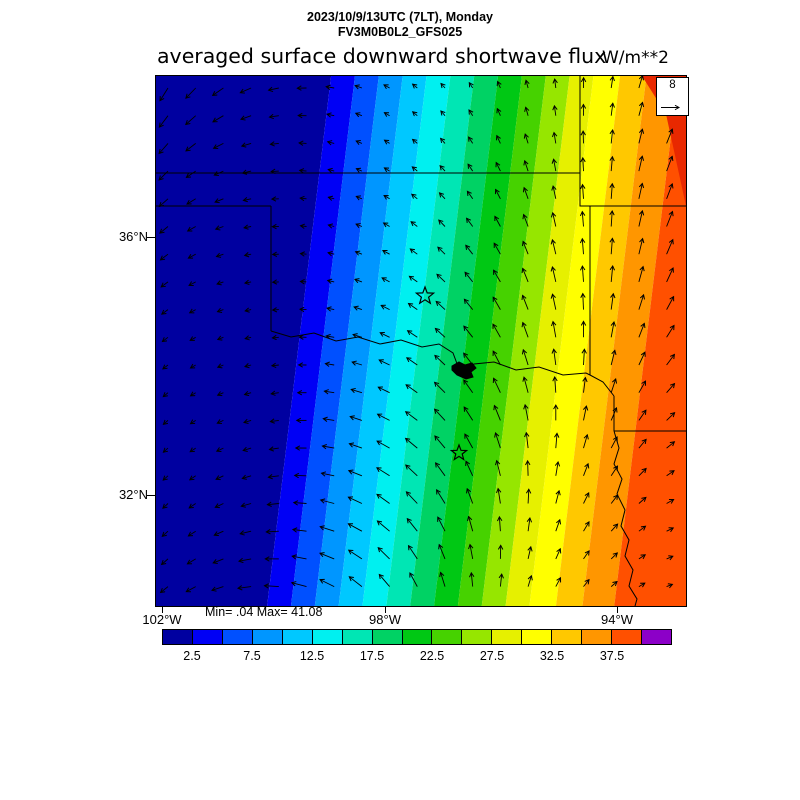 The width and height of the screenshot is (800, 800). Describe the element at coordinates (464, 370) in the screenshot. I see `lake` at that location.